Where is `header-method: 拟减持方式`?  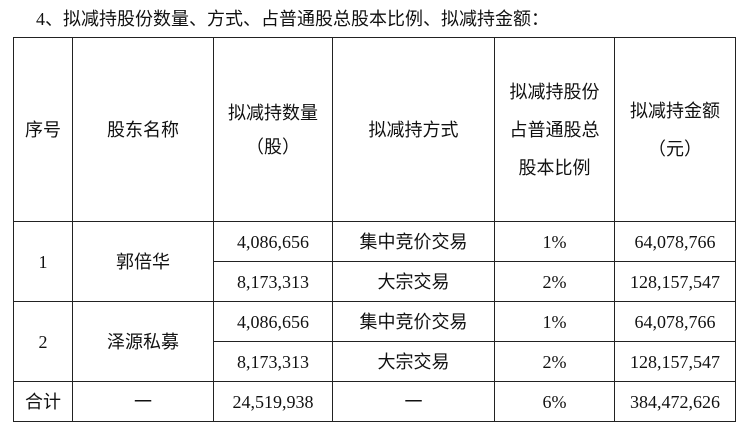
header-method: 拟减持方式 is located at coordinates (413, 129).